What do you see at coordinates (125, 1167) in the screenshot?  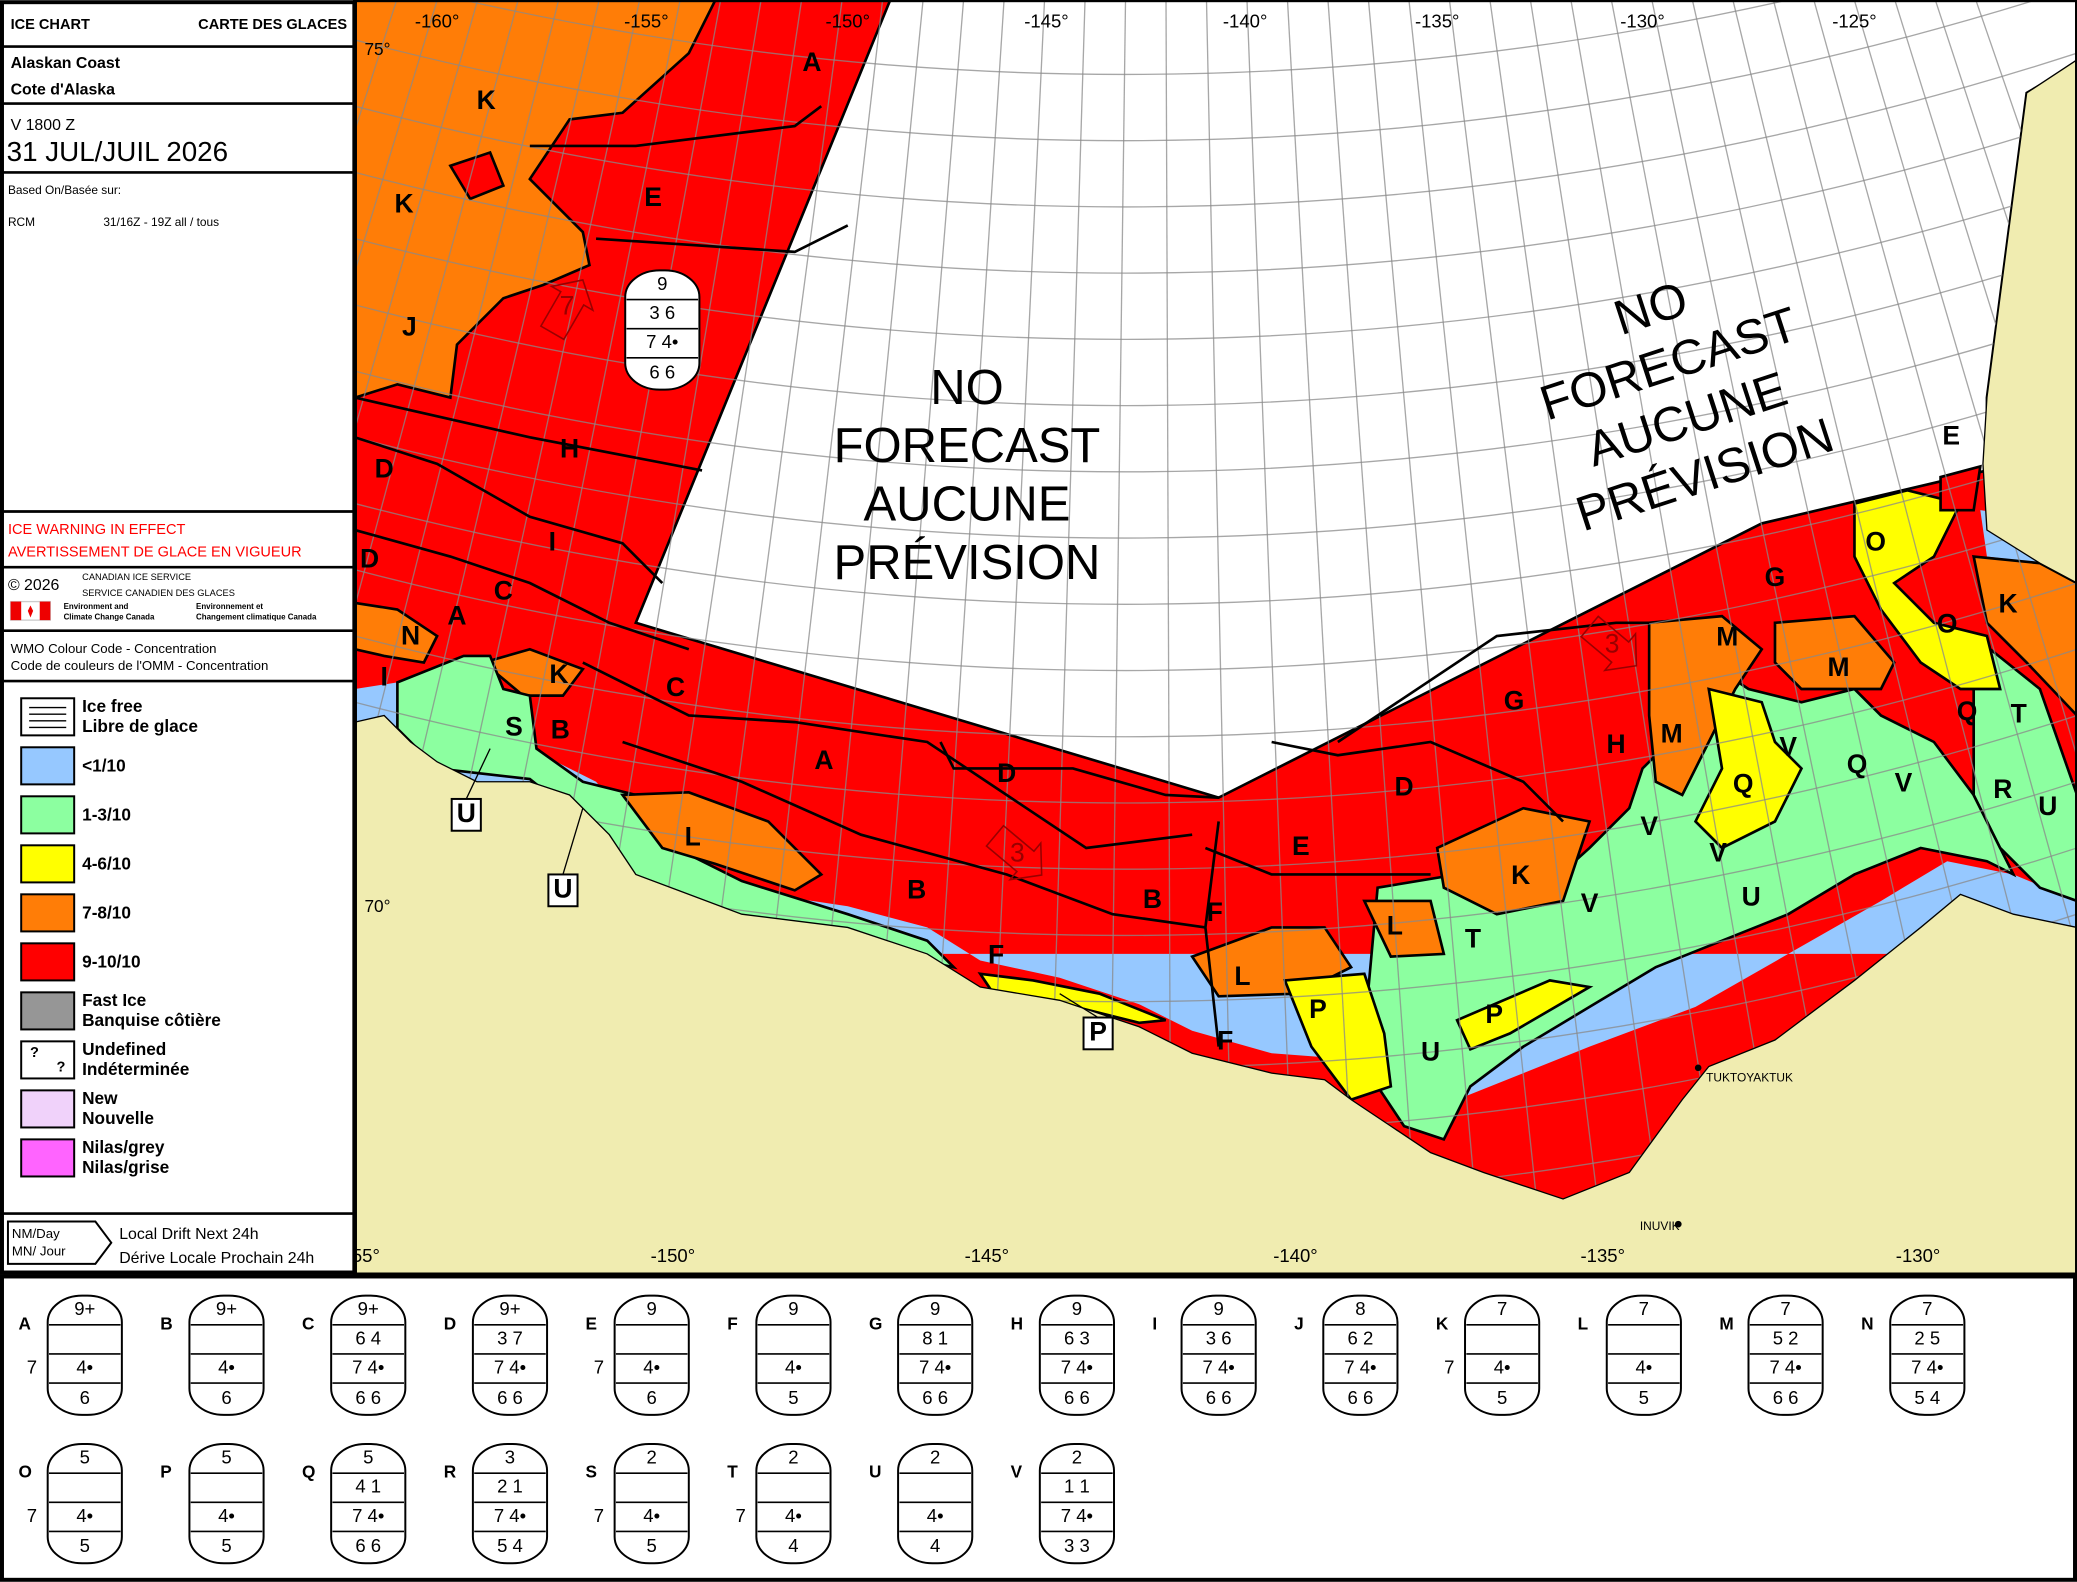 I see `legend-label: Nilas/grise` at bounding box center [125, 1167].